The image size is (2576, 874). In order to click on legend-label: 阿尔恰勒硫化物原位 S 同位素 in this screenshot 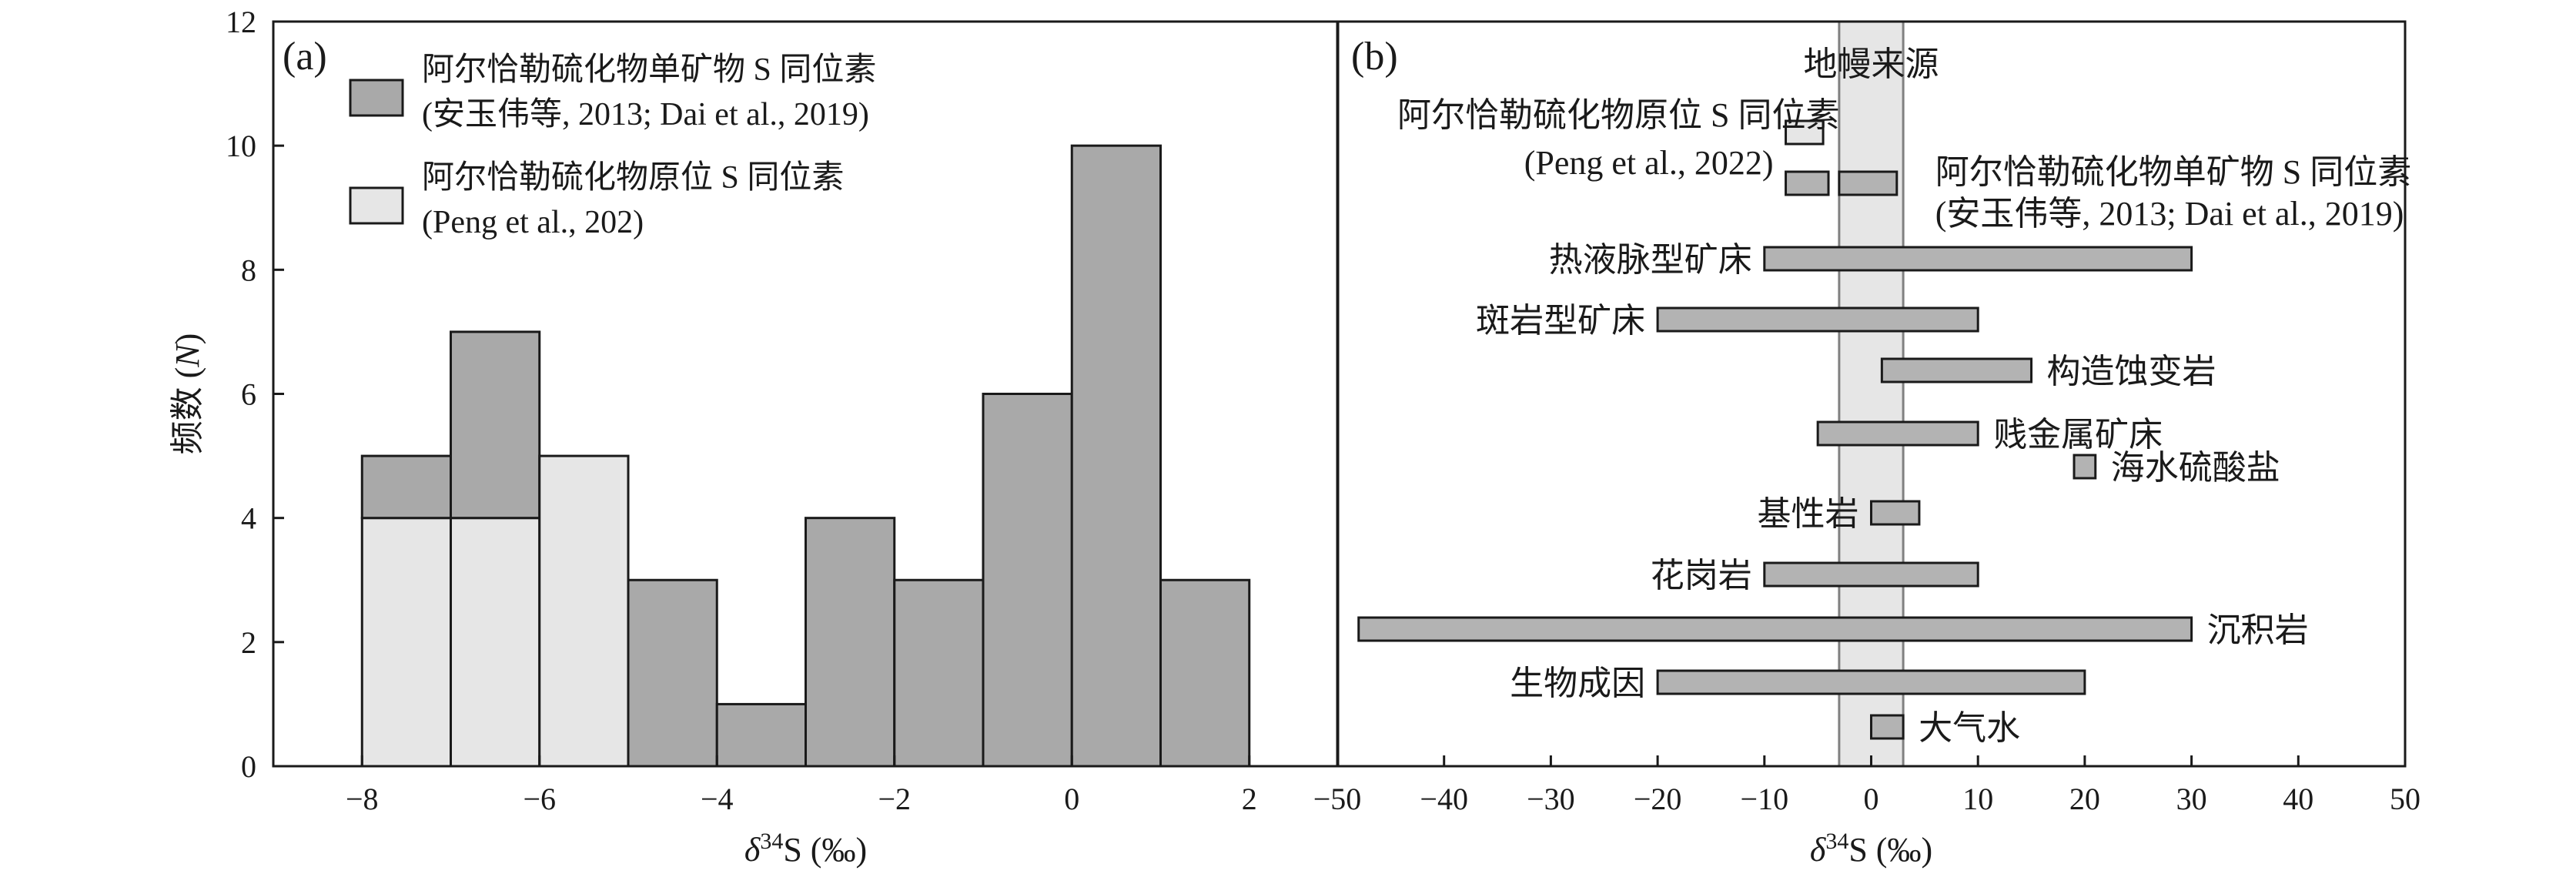, I will do `click(633, 177)`.